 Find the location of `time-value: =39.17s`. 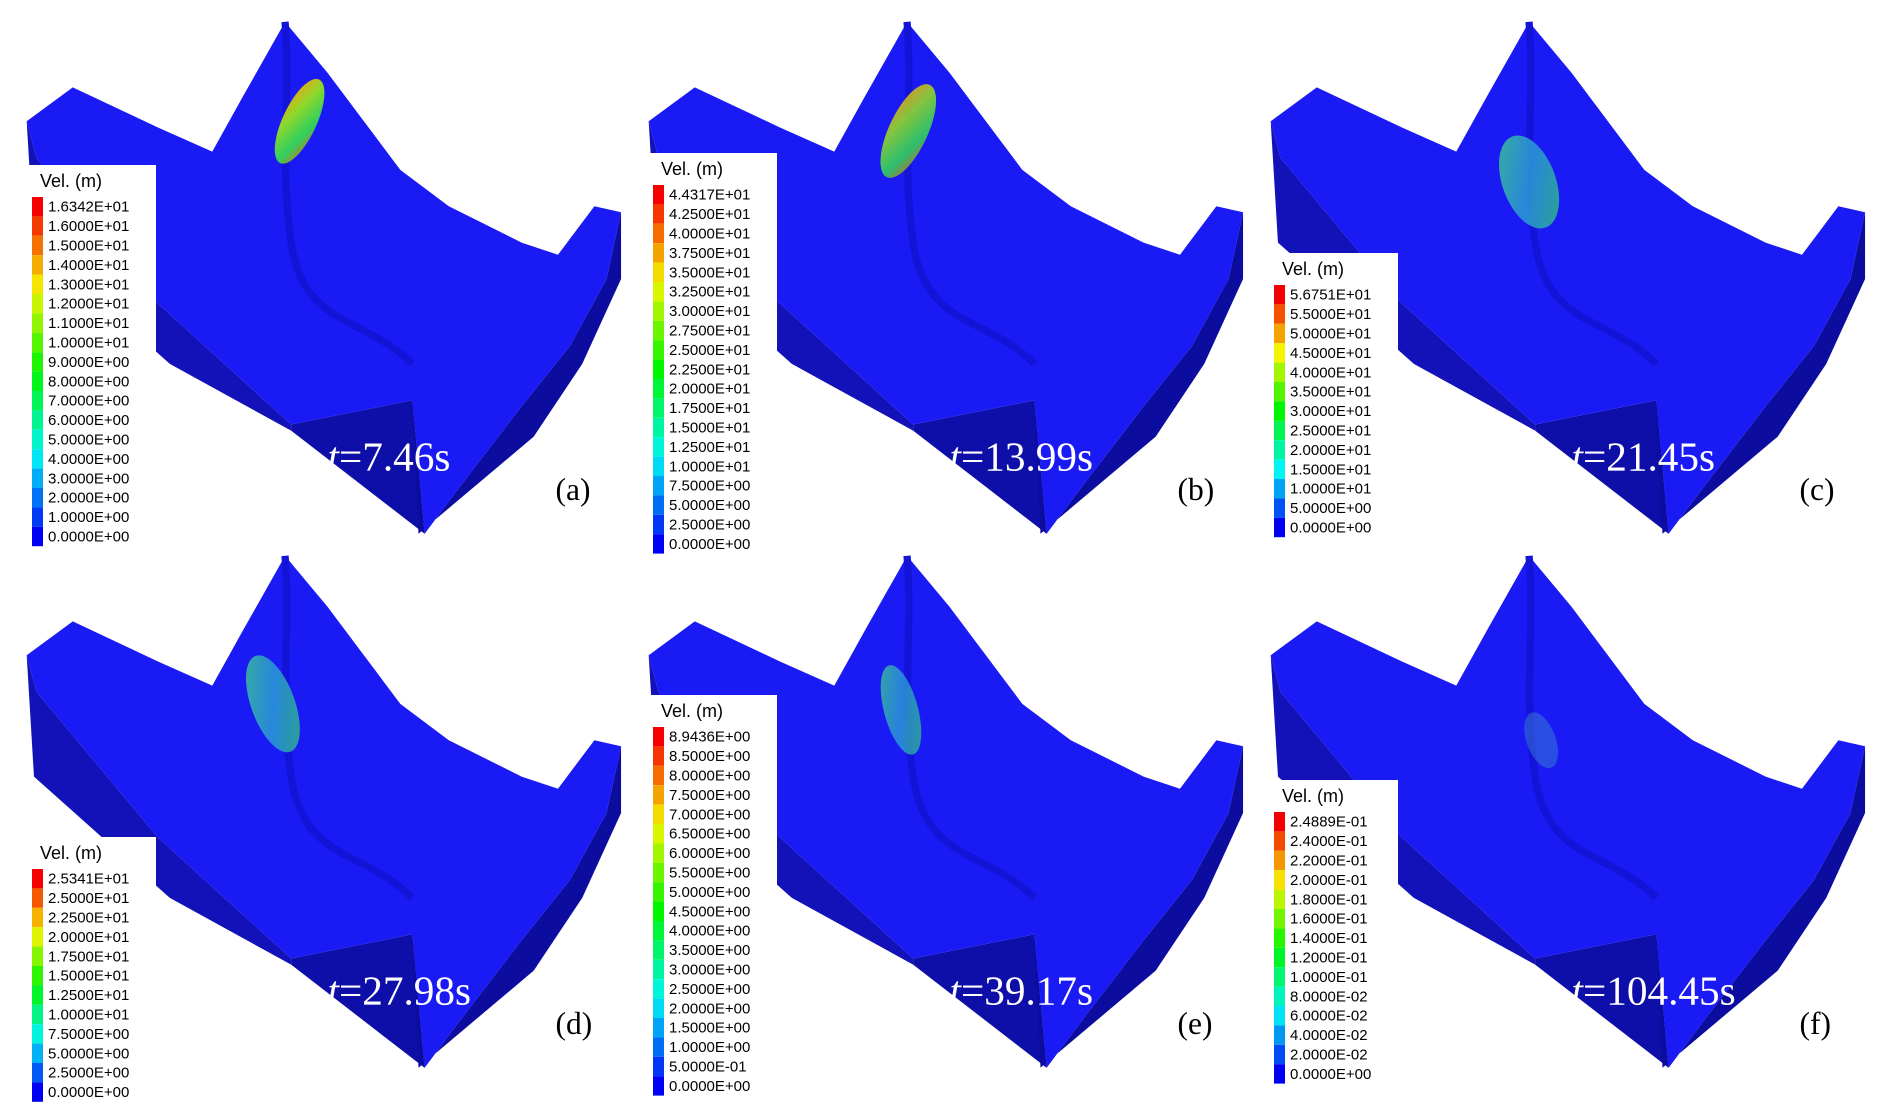

time-value: =39.17s is located at coordinates (1027, 991).